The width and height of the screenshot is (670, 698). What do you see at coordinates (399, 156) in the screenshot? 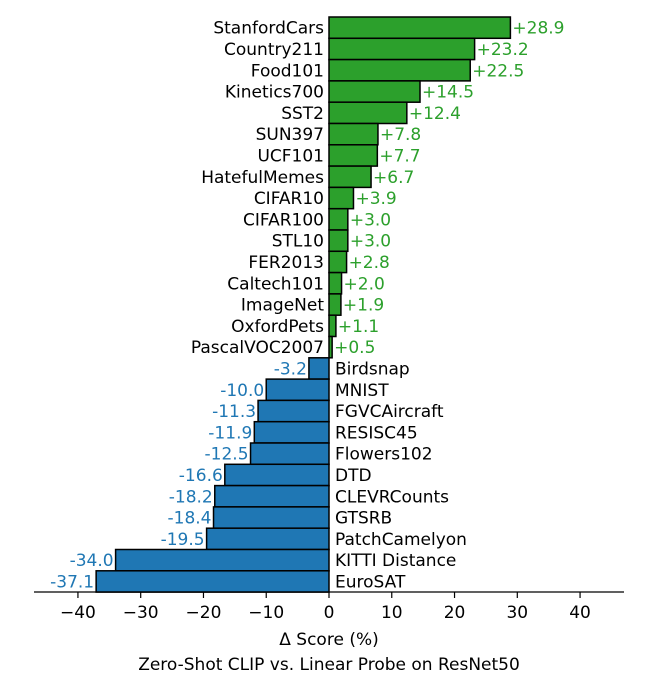
I see `value-label: +7.7` at bounding box center [399, 156].